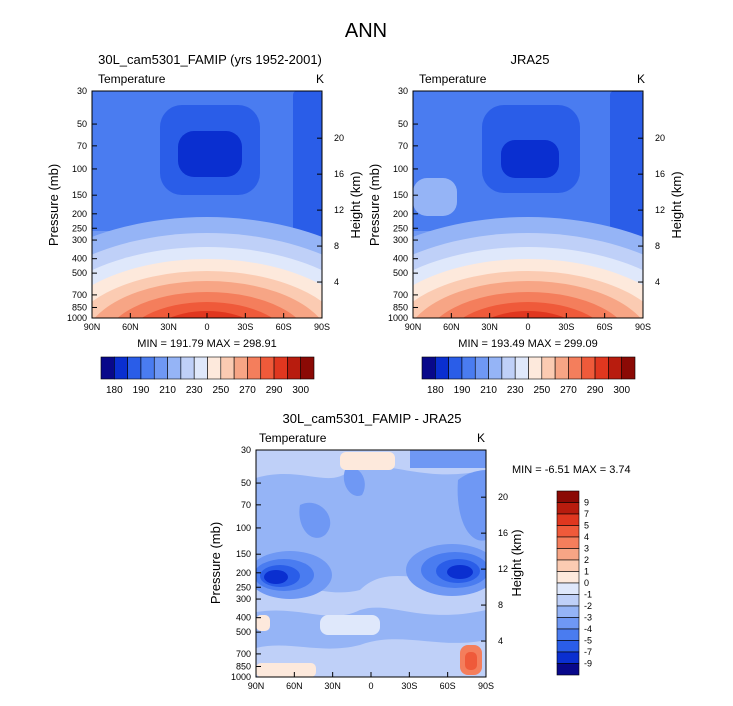 The height and width of the screenshot is (706, 733). I want to click on colorbar-label: 9, so click(586, 503).